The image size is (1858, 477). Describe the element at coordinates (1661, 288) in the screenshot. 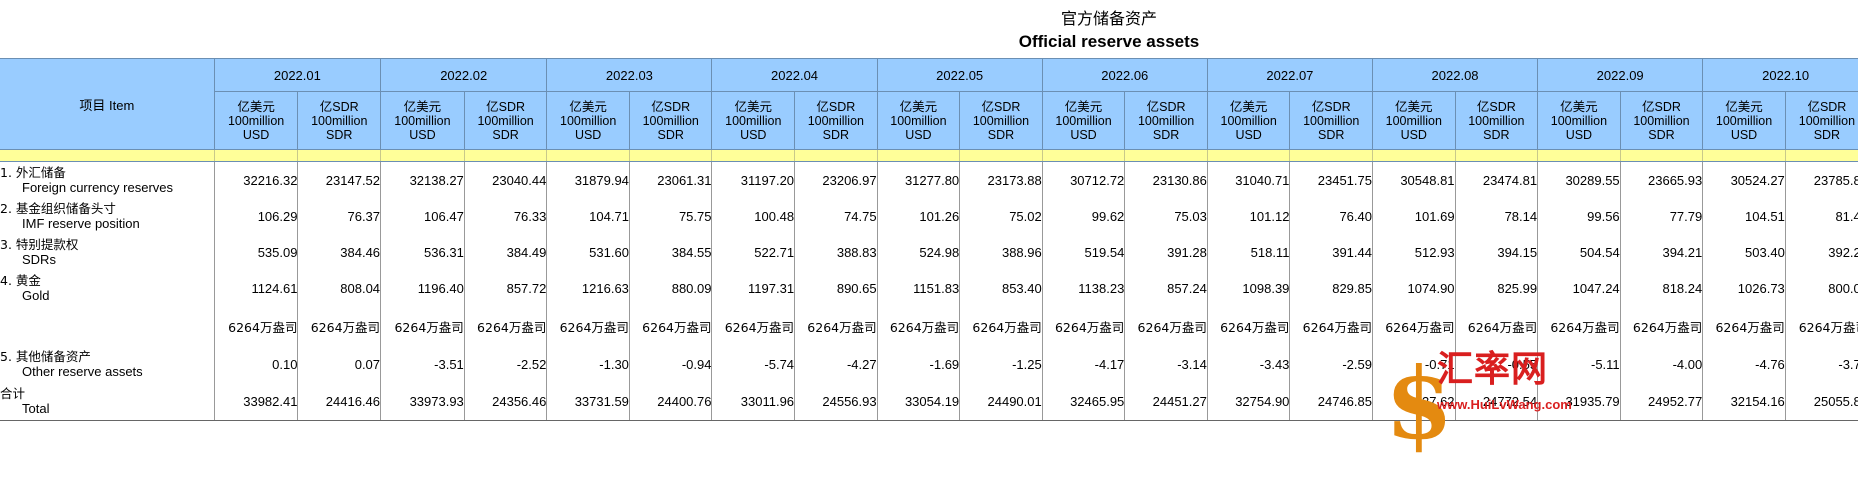

I see `value-cell: 818.24` at that location.